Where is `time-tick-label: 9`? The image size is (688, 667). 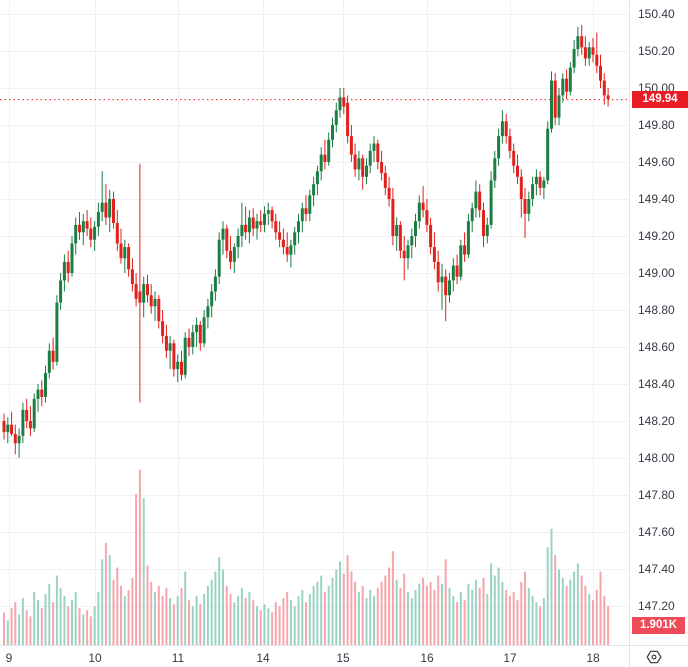
time-tick-label: 9 is located at coordinates (9, 658).